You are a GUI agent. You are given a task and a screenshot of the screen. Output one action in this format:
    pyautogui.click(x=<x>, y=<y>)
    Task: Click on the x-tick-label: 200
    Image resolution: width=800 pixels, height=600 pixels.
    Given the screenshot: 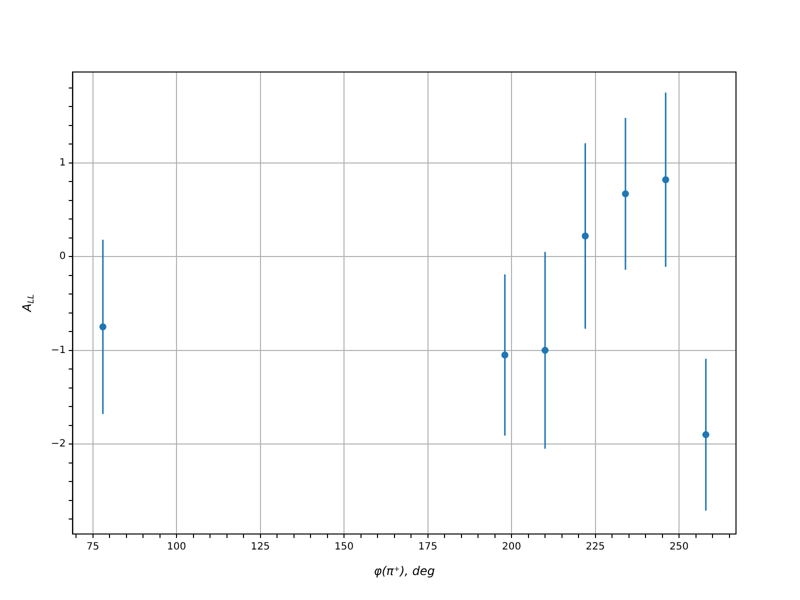 What is the action you would take?
    pyautogui.click(x=512, y=547)
    